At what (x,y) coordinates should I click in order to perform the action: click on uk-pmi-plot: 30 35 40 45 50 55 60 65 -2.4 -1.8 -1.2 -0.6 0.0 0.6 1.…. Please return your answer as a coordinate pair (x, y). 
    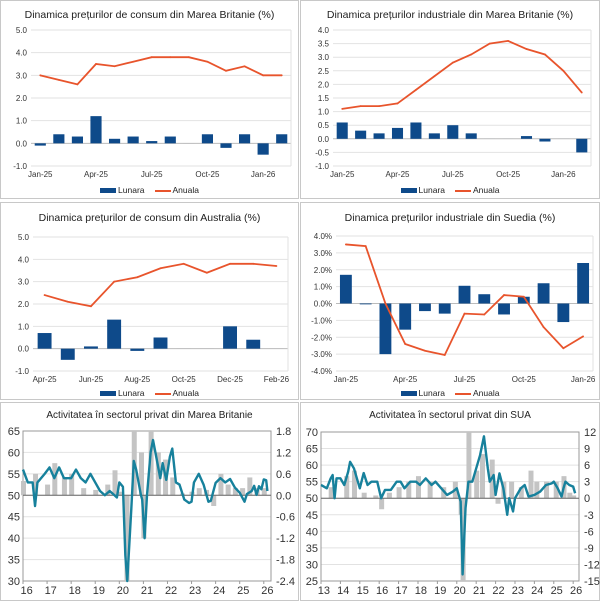
    Looking at the image, I should click on (151, 511).